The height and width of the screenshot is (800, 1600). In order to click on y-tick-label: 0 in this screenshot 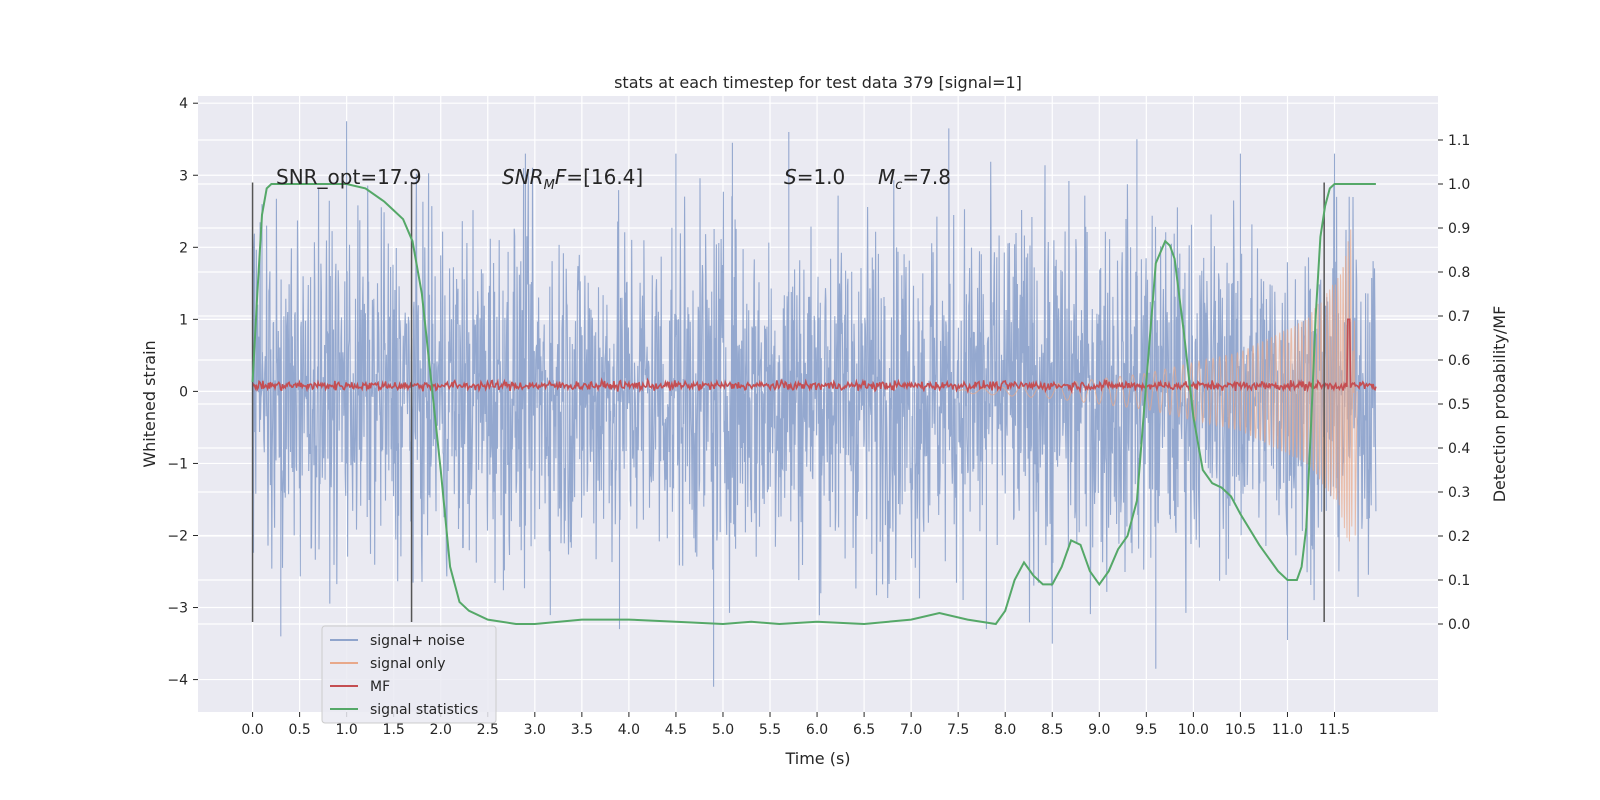, I will do `click(183, 392)`.